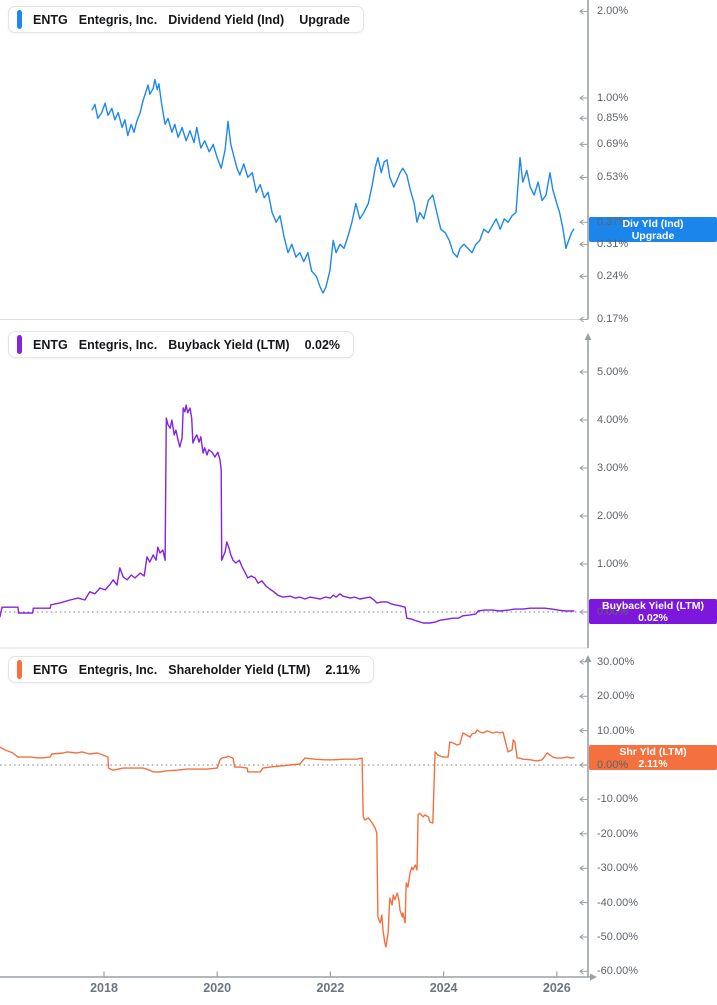 The width and height of the screenshot is (717, 1005). I want to click on metric-value: 0.02%, so click(322, 344).